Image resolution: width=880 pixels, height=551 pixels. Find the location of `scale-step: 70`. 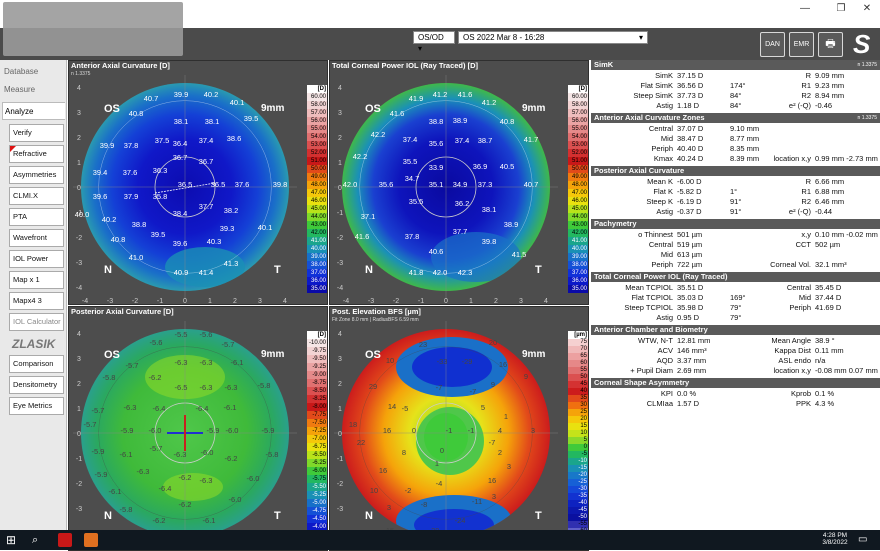

scale-step: 70 is located at coordinates (578, 349).